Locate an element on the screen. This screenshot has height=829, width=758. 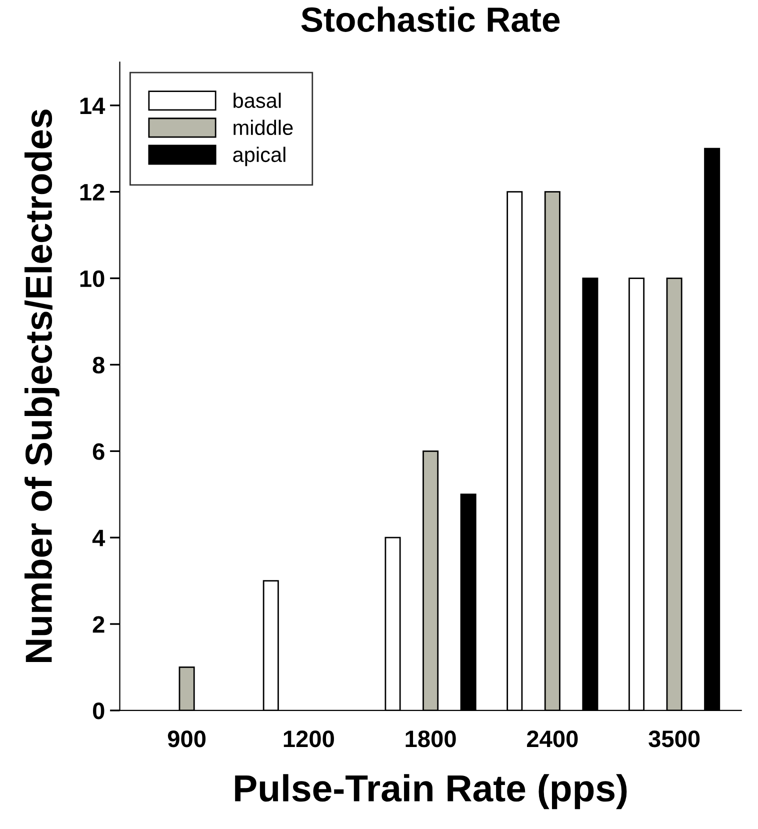
x-tick-label: 1800 is located at coordinates (431, 739).